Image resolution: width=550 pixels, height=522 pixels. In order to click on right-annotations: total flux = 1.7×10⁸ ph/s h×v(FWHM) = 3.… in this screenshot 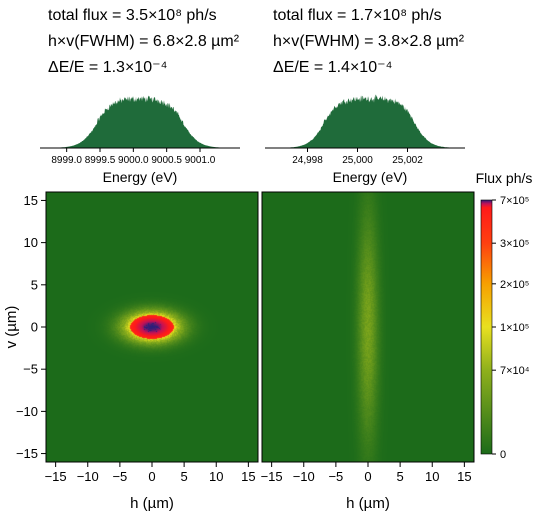, I will do `click(369, 41)`.